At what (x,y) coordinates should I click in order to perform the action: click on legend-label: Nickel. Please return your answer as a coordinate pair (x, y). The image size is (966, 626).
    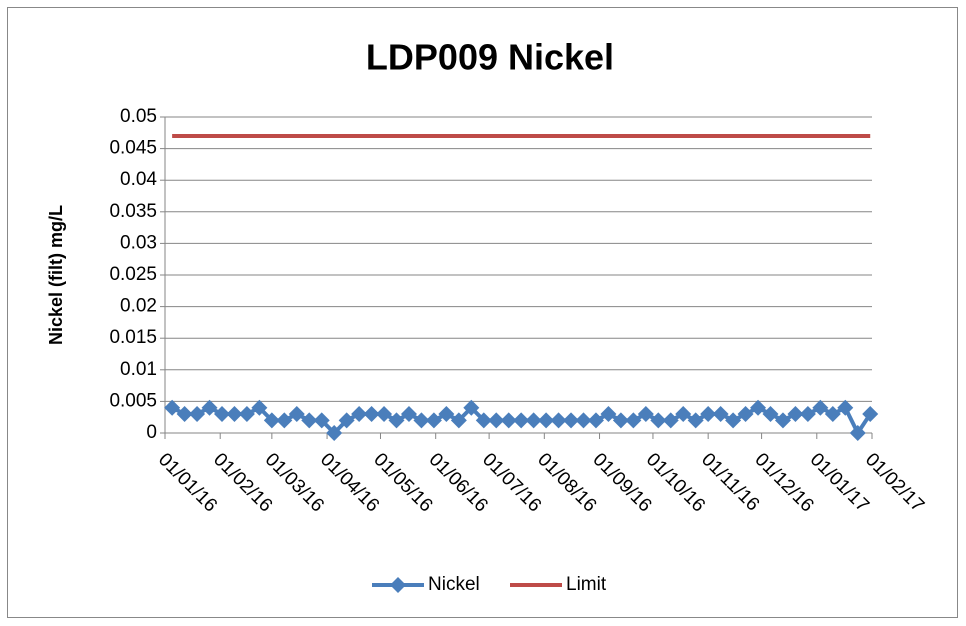
    Looking at the image, I should click on (454, 584).